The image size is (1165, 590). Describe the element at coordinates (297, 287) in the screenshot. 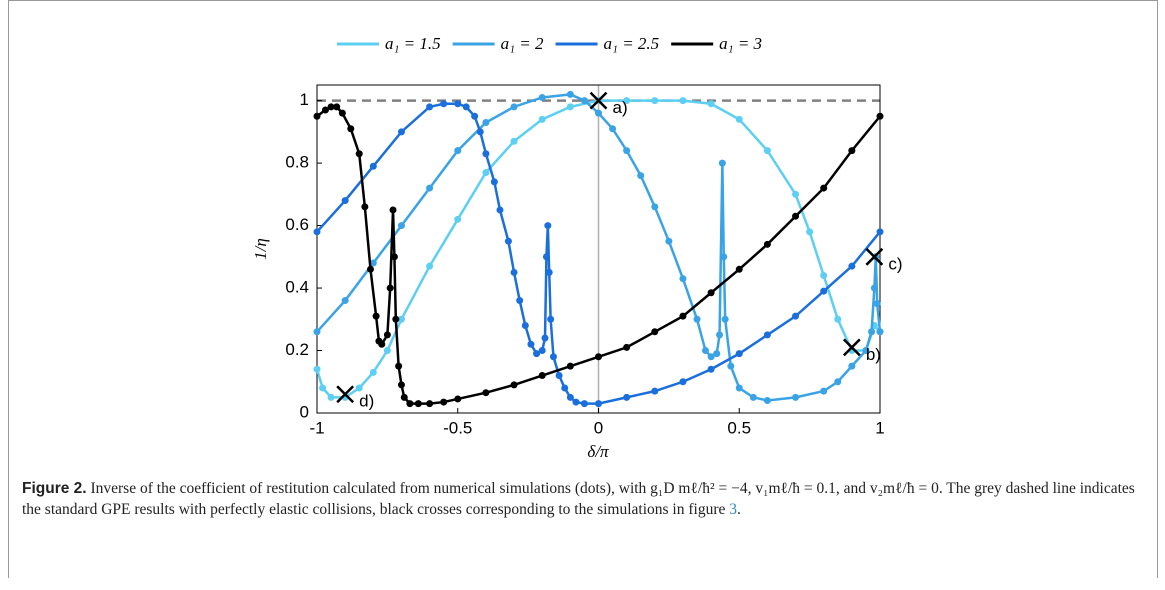

I see `y-tick-label: 0.4` at that location.